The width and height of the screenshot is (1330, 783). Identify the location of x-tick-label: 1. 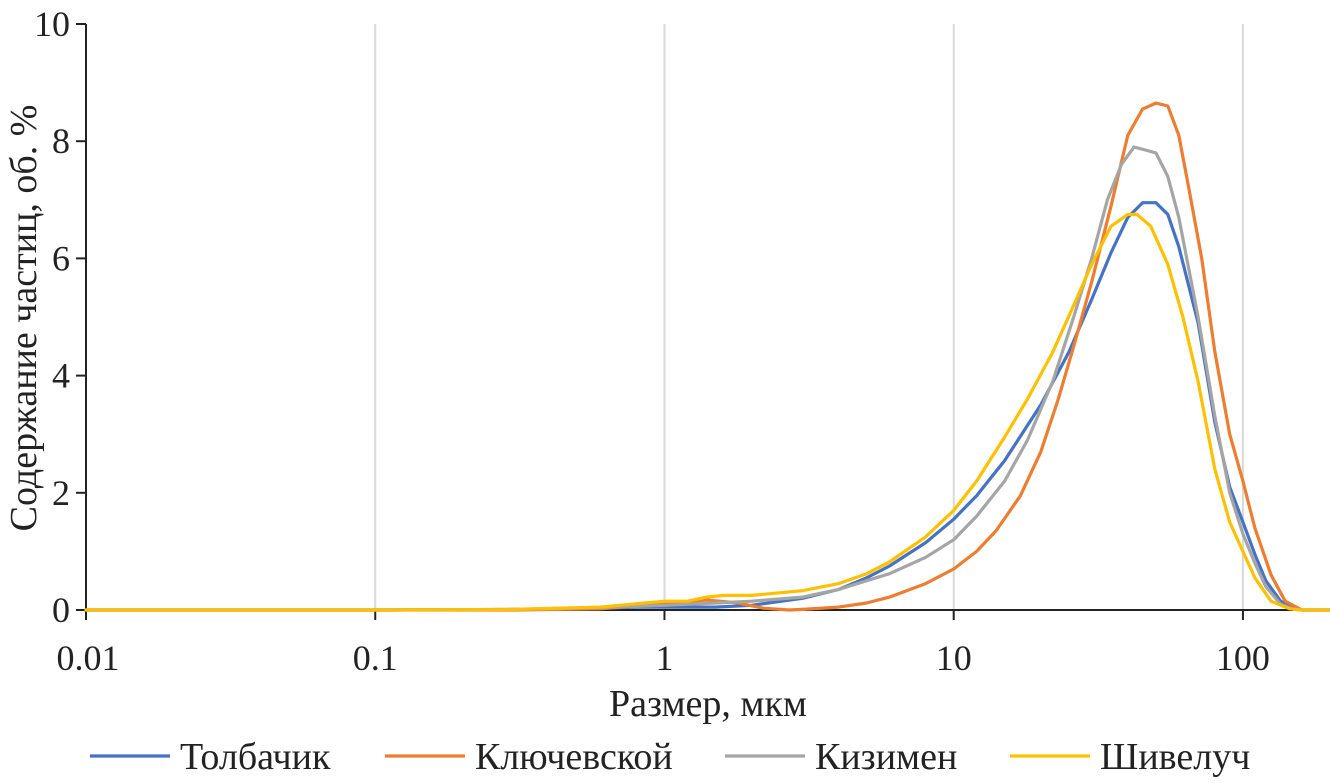
(664, 658).